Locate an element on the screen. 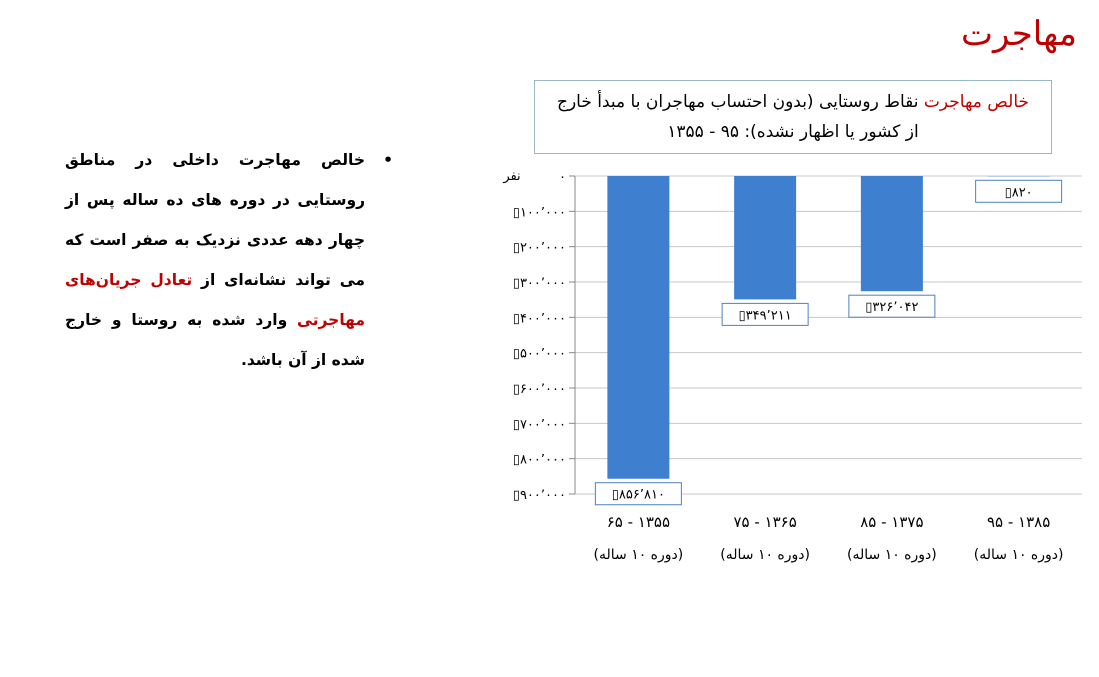 Image resolution: width=1099 pixels, height=677 pixels. y-tick-label: ۰ is located at coordinates (562, 177).